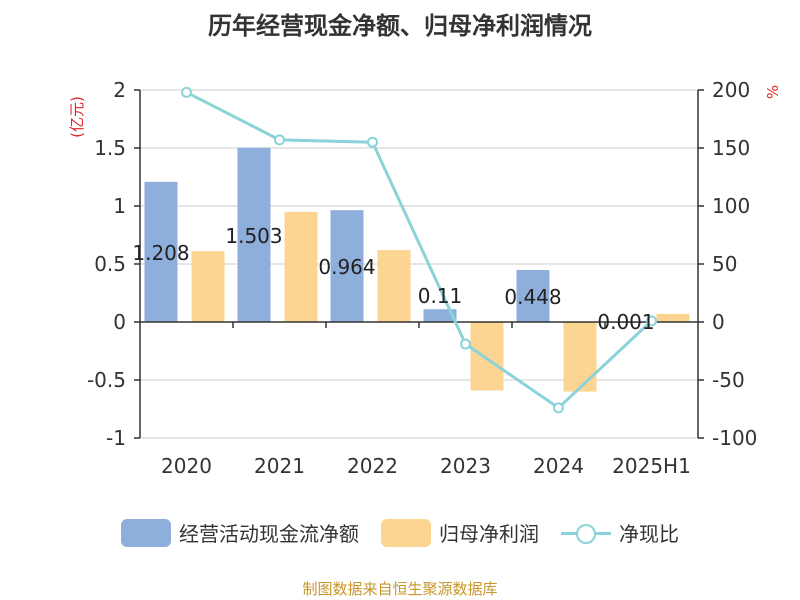 This screenshot has height=600, width=800. What do you see at coordinates (724, 264) in the screenshot?
I see `right-tick-label: 50` at bounding box center [724, 264].